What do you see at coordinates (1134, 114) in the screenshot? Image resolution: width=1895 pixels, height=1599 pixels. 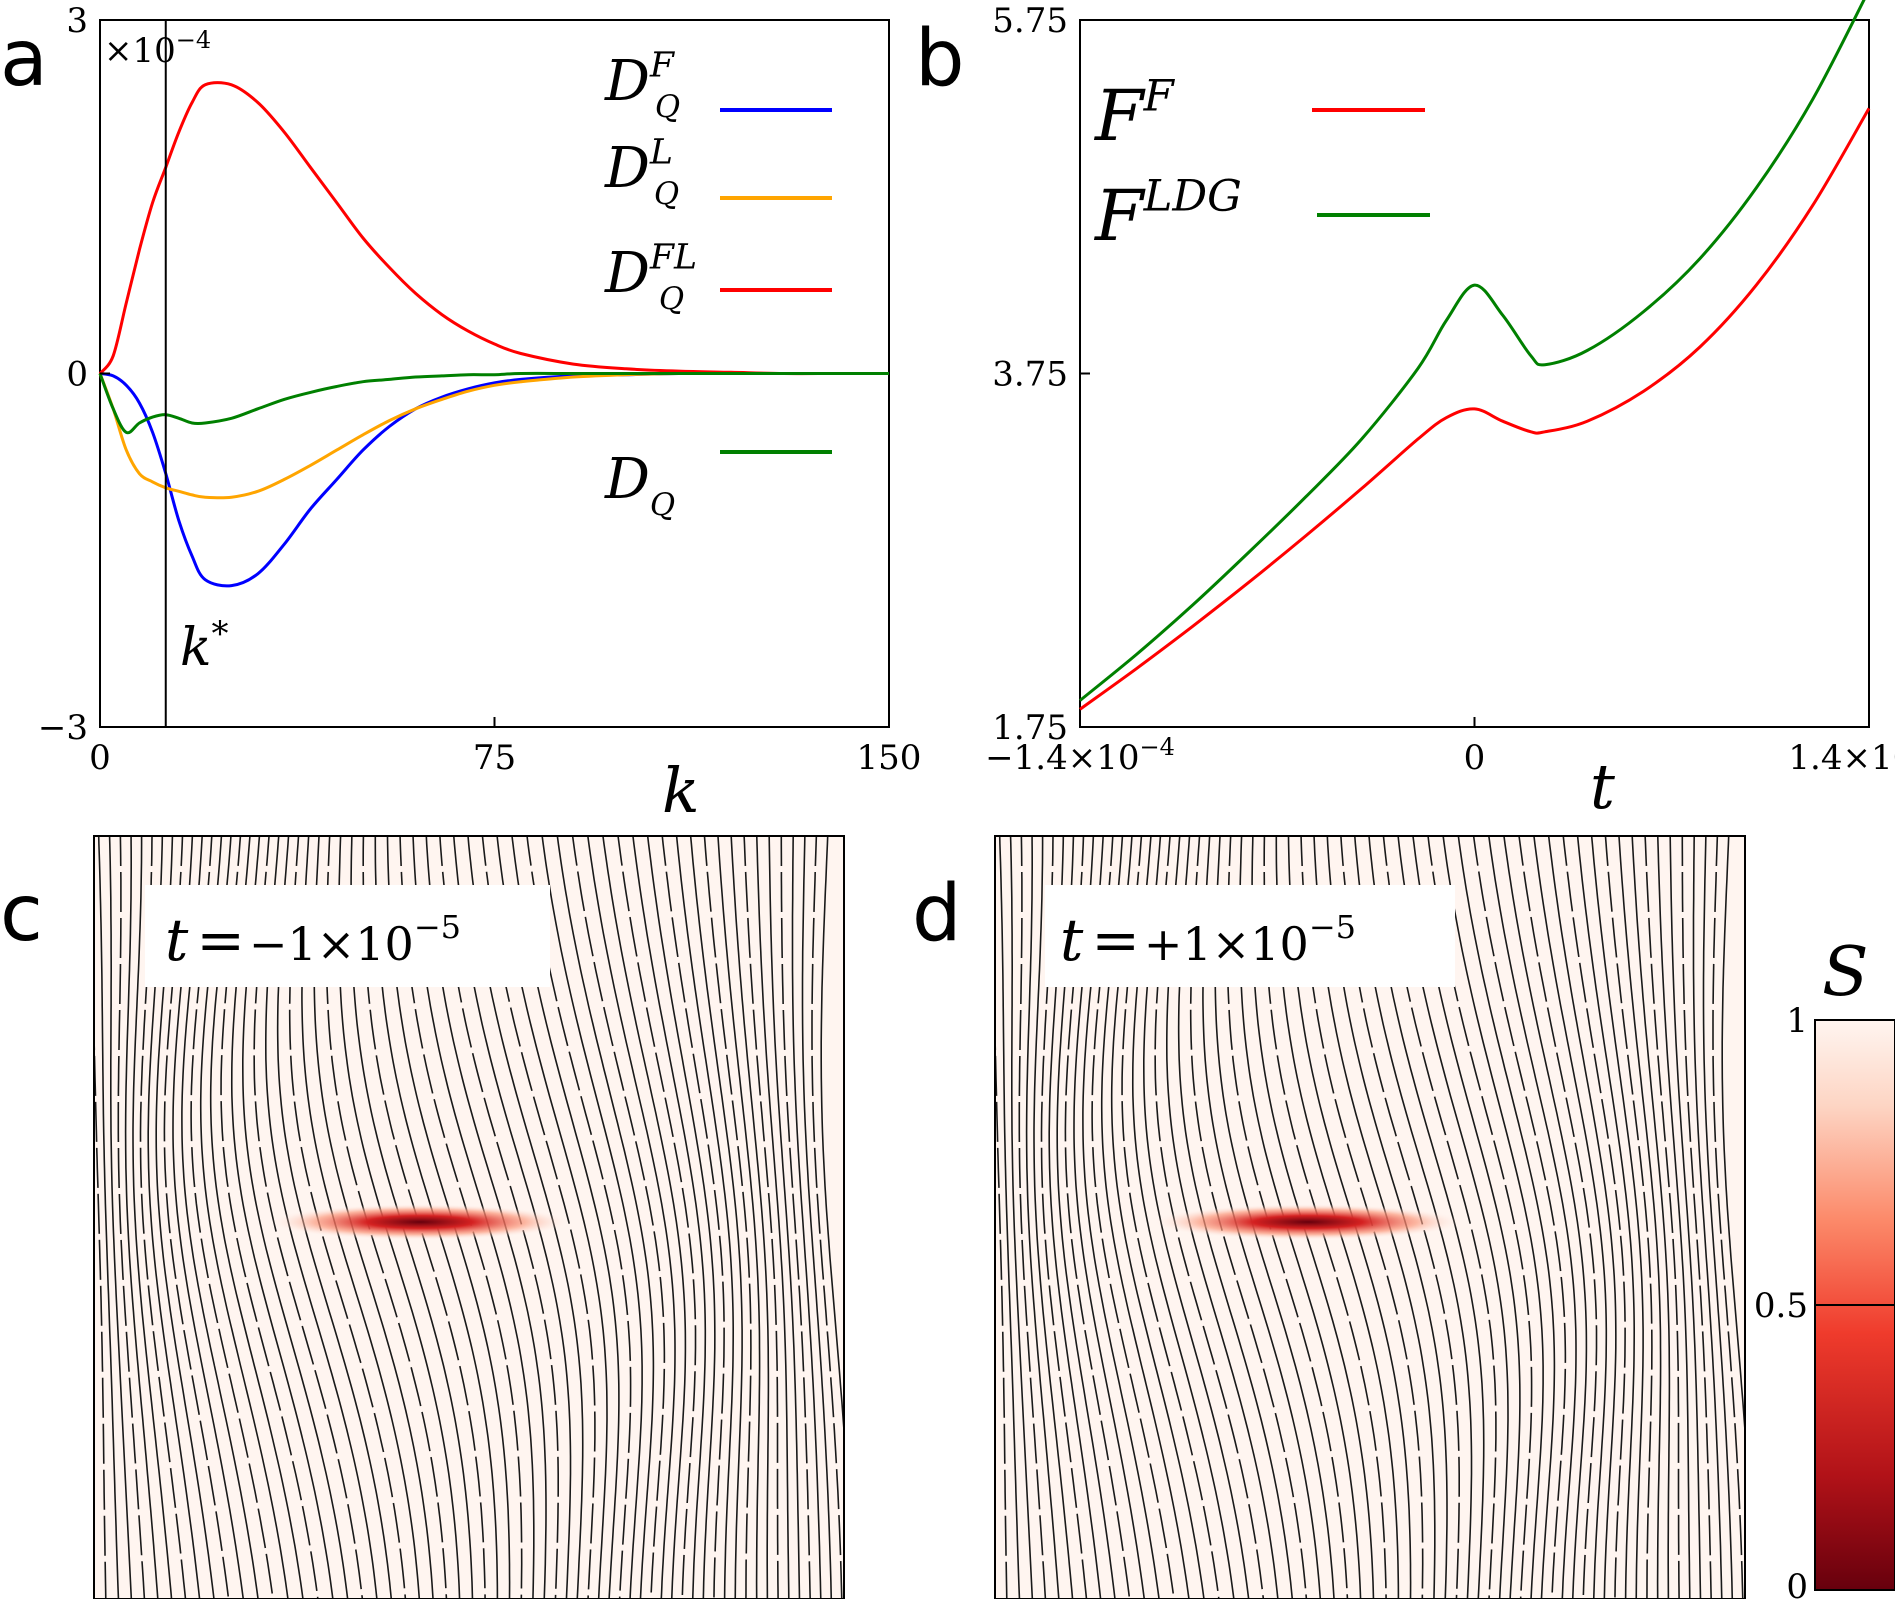 I see `legend-label-ff: FF` at bounding box center [1134, 114].